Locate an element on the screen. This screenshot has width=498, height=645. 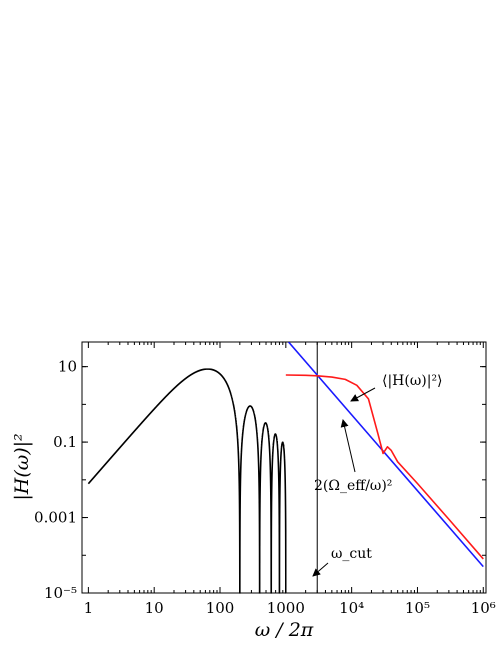
annotation-omega-cut-arrow is located at coordinates (320, 569).